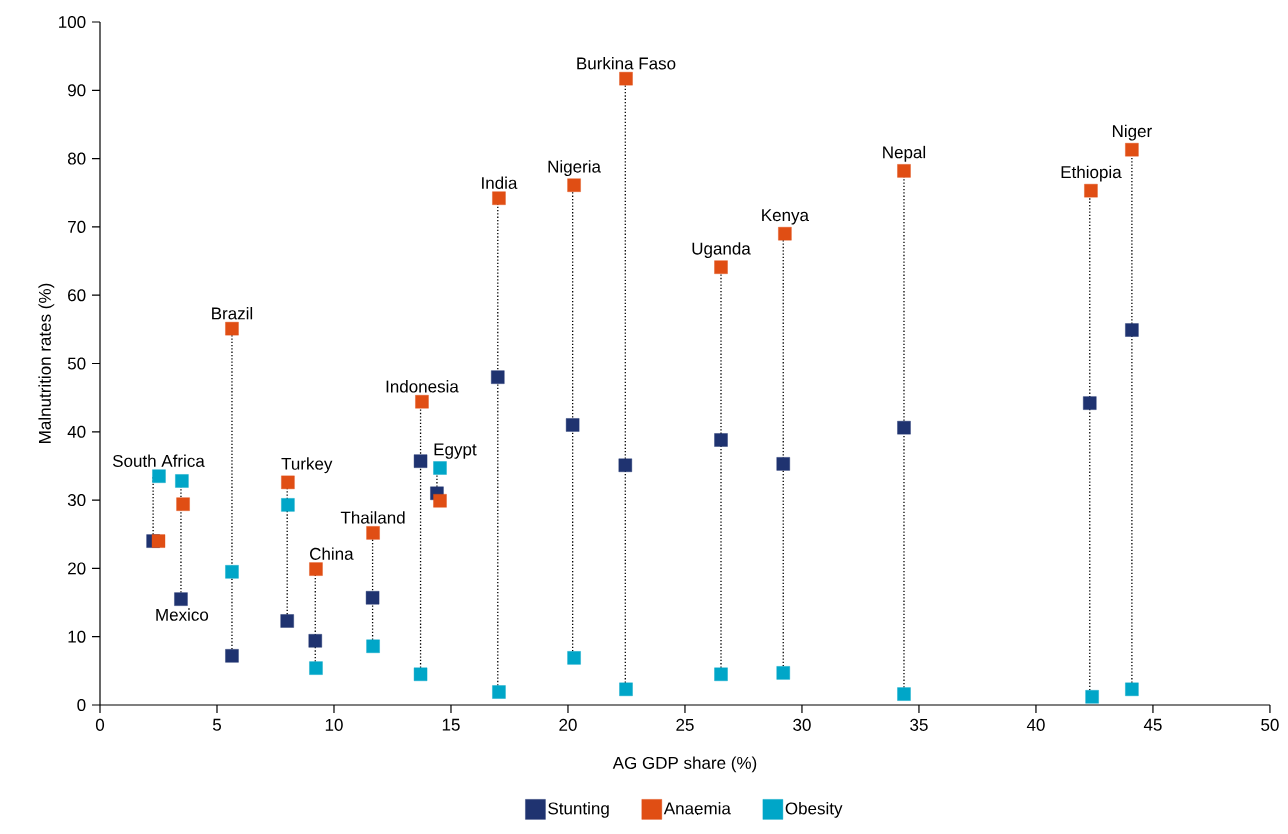  What do you see at coordinates (76, 500) in the screenshot?
I see `y-tick-label: 30` at bounding box center [76, 500].